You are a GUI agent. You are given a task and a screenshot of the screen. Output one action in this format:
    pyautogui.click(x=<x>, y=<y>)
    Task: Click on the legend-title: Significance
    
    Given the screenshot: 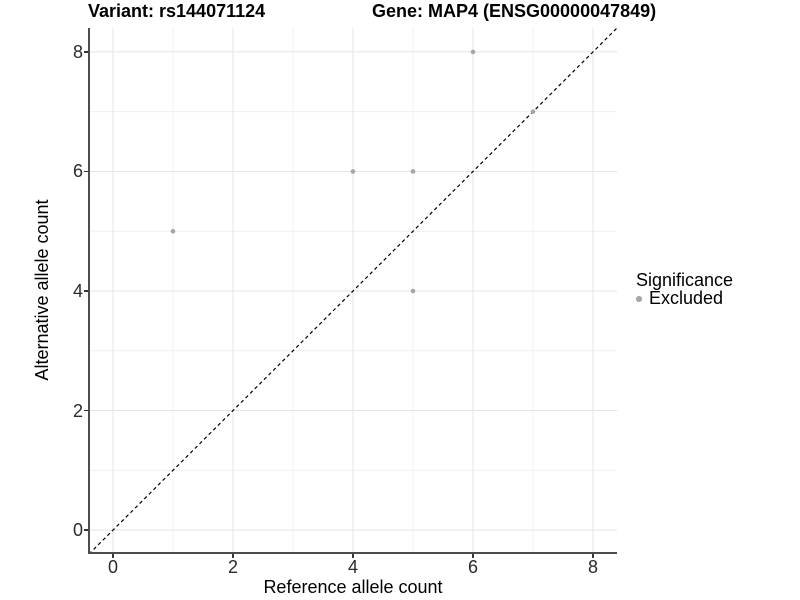 What is the action you would take?
    pyautogui.click(x=685, y=280)
    